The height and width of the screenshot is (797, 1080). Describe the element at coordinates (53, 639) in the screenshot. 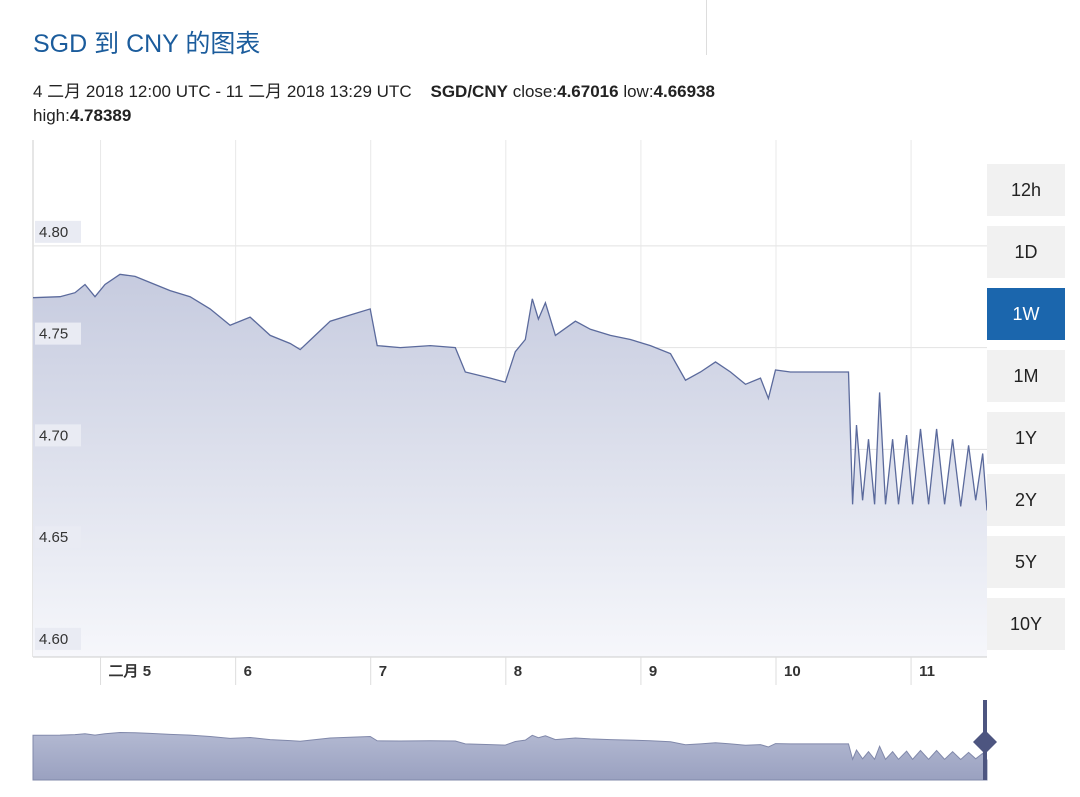

I see `y-tick-label: 4.60` at that location.